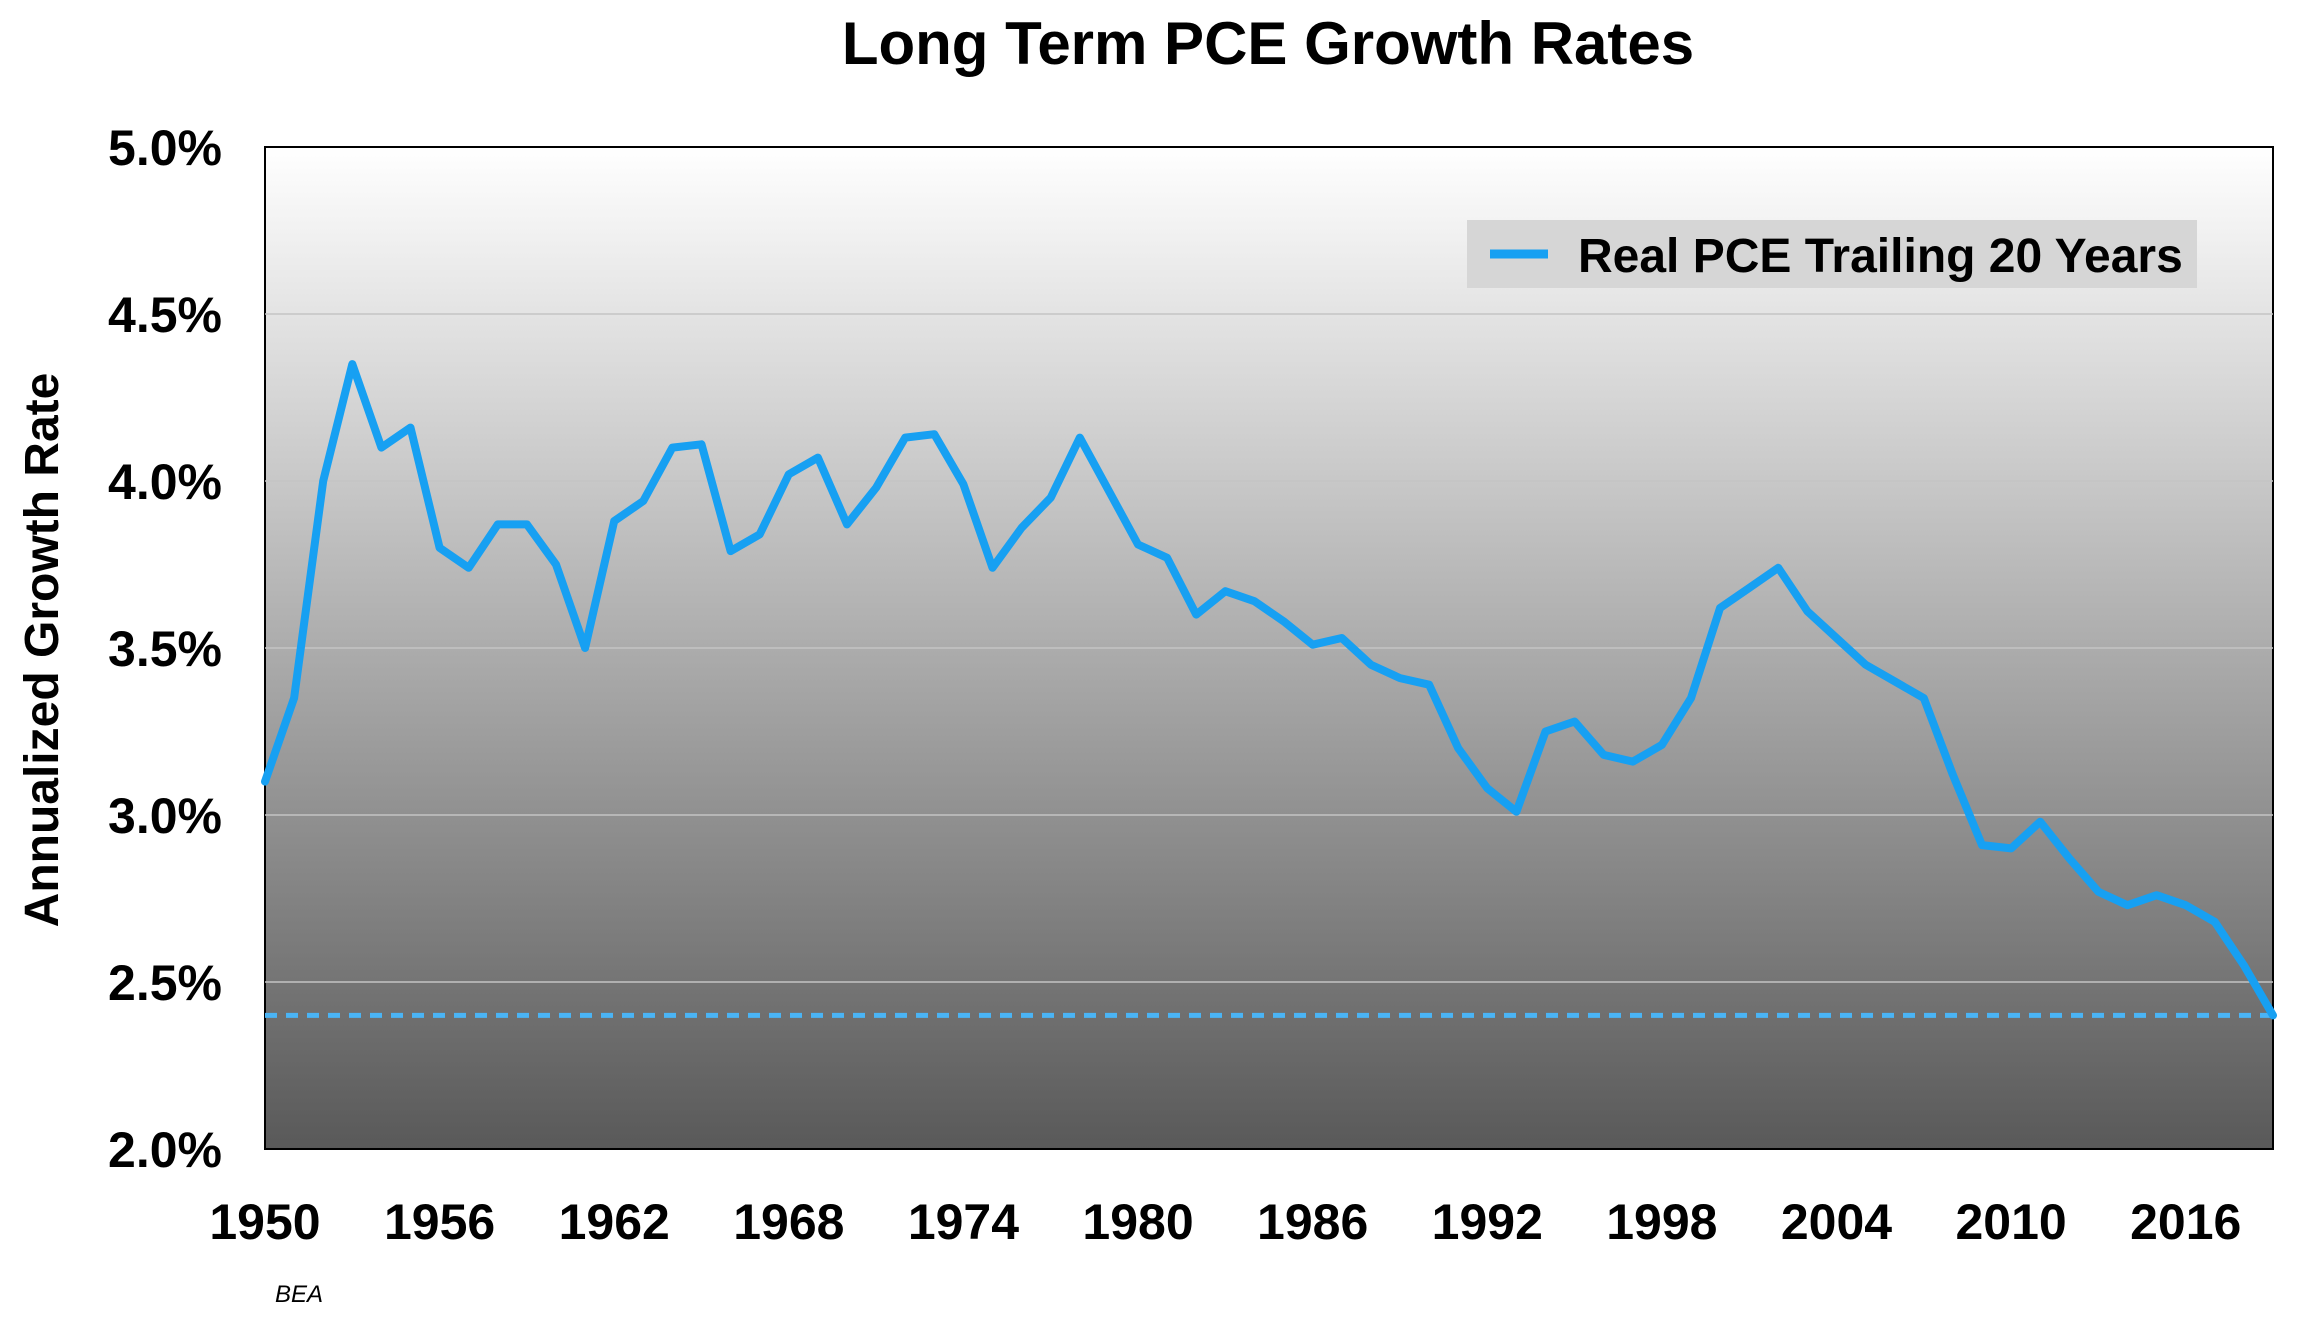 Image resolution: width=2298 pixels, height=1320 pixels. I want to click on y-axis-ticks: 2.0% 2.5% 3.0% 3.5% 4.0% 4.5% 5.0%, so click(165, 649).